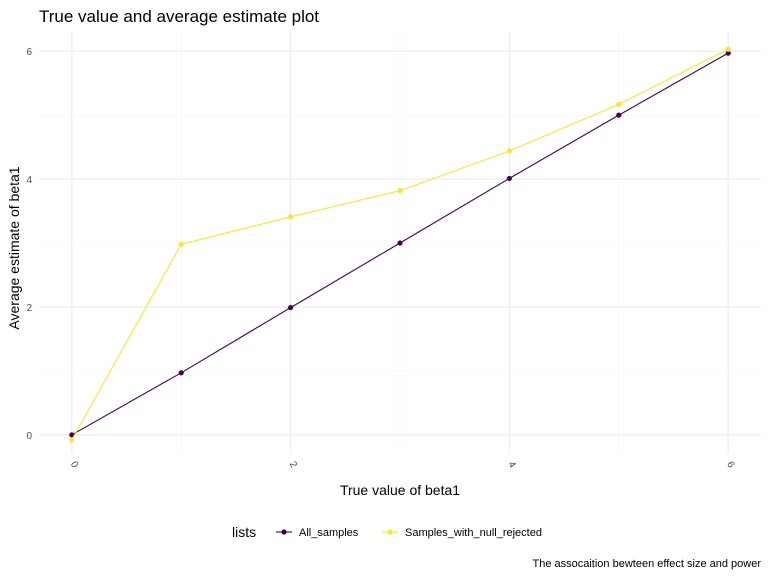 The height and width of the screenshot is (576, 768). What do you see at coordinates (473, 533) in the screenshot?
I see `legend-label-1: Samples_with_null_rejected` at bounding box center [473, 533].